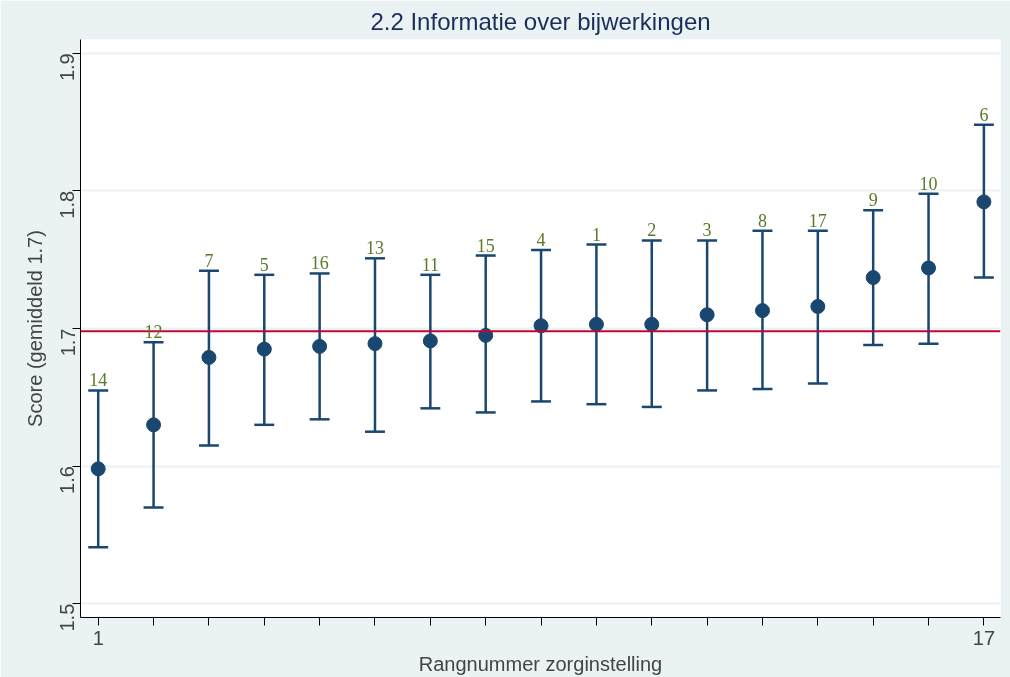 Image resolution: width=1010 pixels, height=677 pixels. What do you see at coordinates (67, 204) in the screenshot?
I see `y-tick-label: 1.8` at bounding box center [67, 204].